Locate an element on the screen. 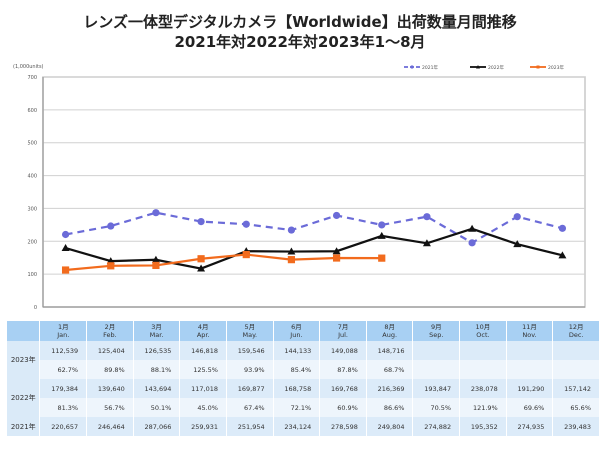  month-en: Oct. is located at coordinates (483, 335).